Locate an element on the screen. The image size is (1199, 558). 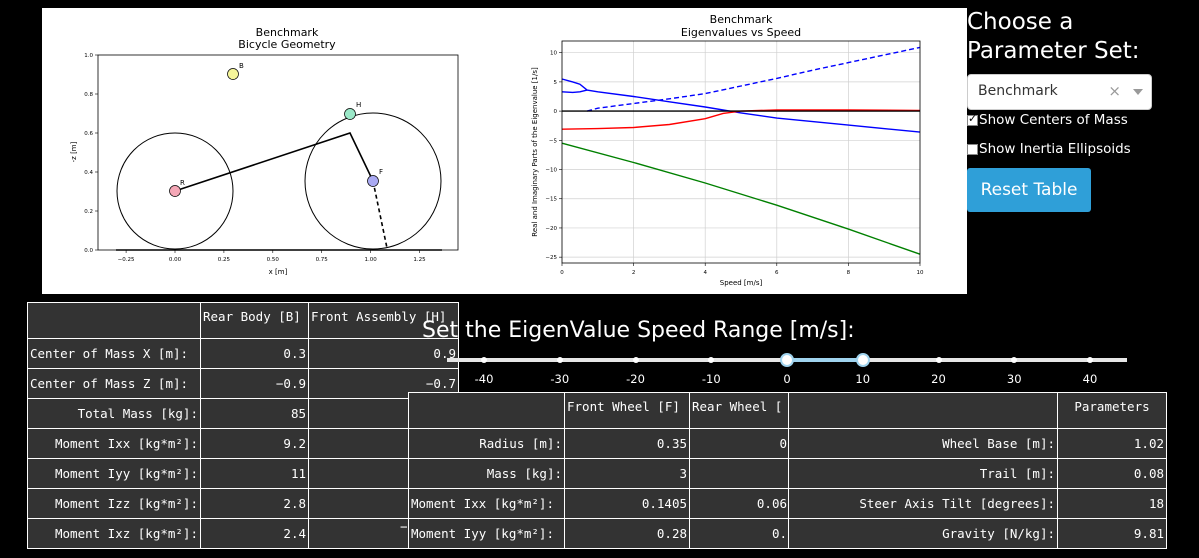
cell-front-wheel: 3 is located at coordinates (627, 473).